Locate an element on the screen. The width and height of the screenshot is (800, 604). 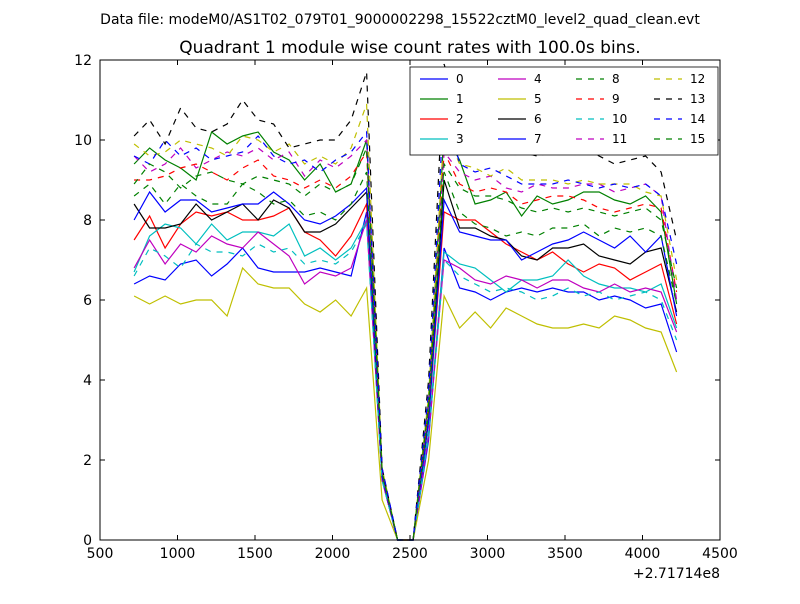
legend-label-15: 15 is located at coordinates (697, 139).